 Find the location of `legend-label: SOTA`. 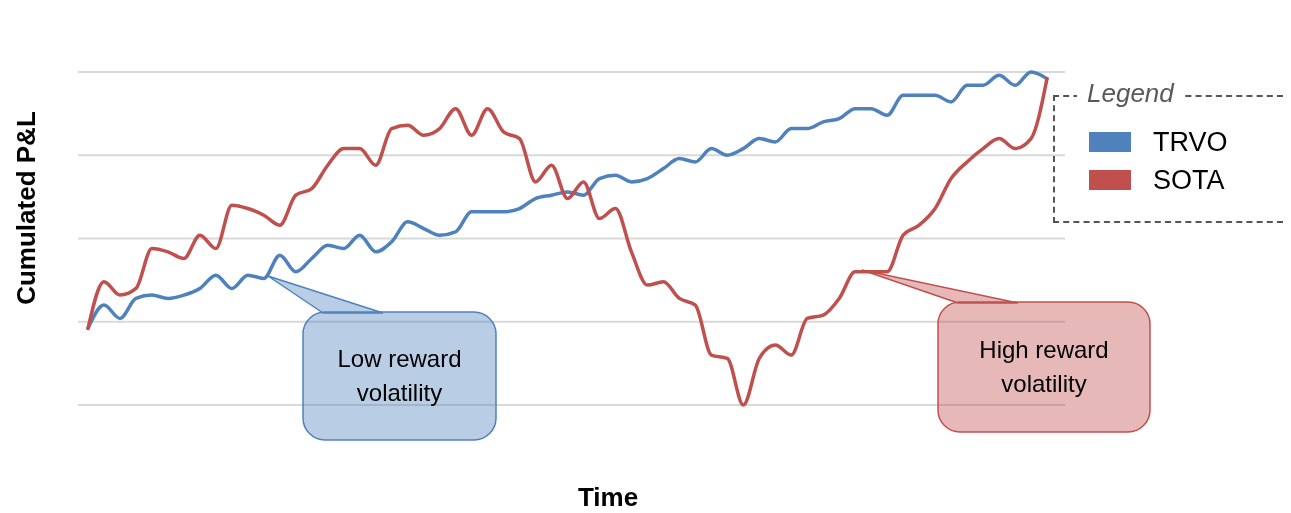

legend-label: SOTA is located at coordinates (1189, 180).